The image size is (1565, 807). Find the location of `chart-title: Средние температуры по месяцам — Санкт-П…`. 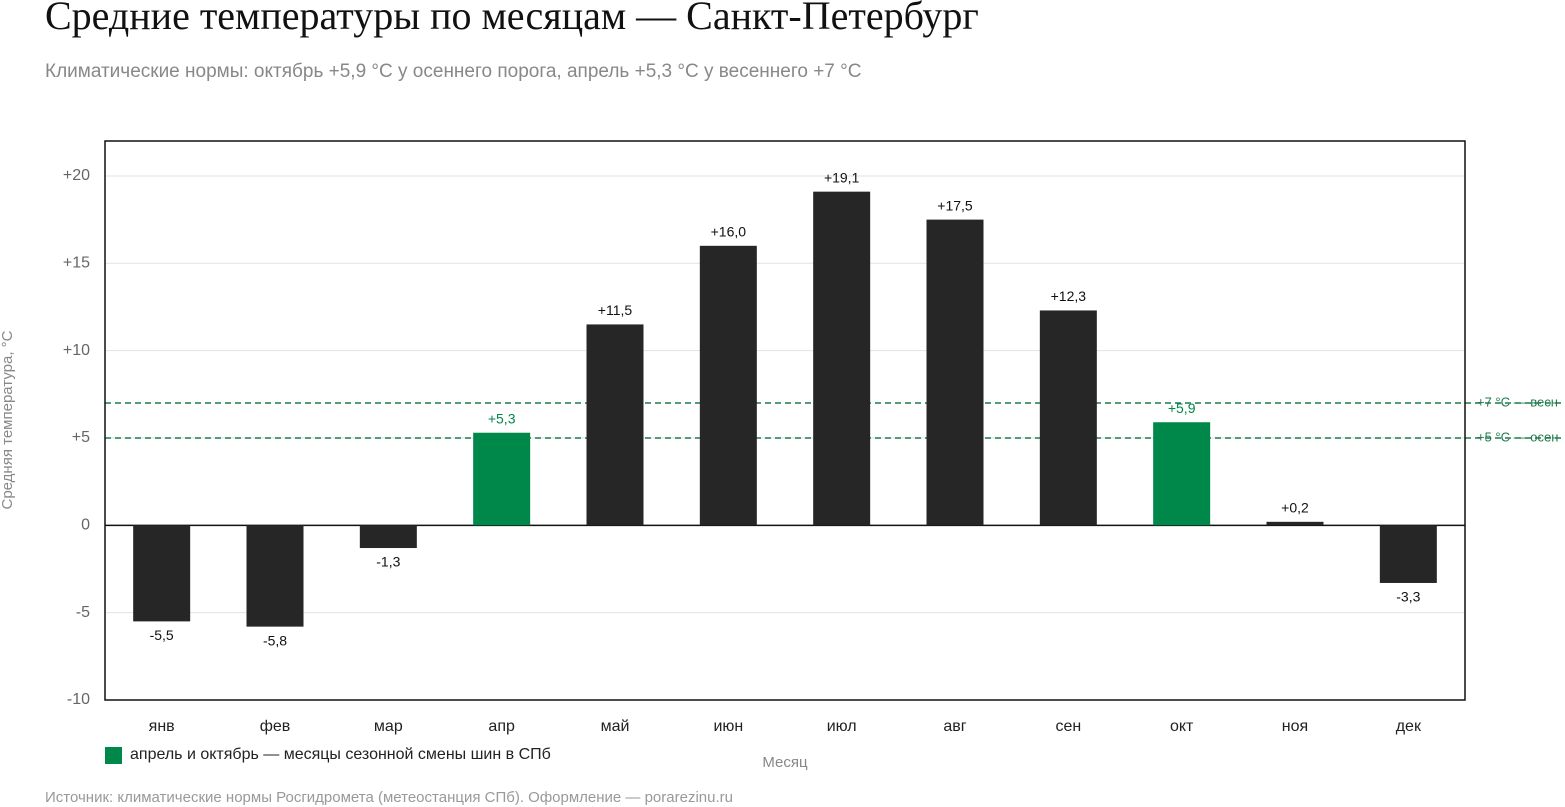

chart-title: Средние температуры по месяцам — Санкт-П… is located at coordinates (512, 19).